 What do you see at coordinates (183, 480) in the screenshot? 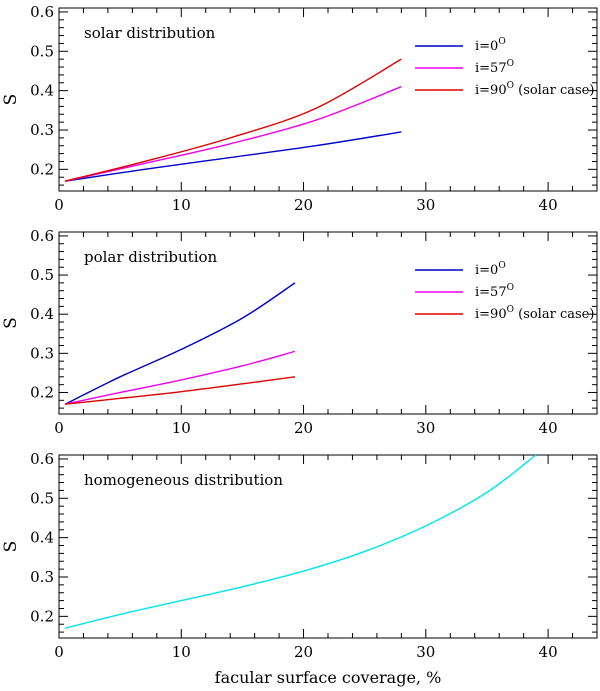
I see `panel-title: homogeneous distribution` at bounding box center [183, 480].